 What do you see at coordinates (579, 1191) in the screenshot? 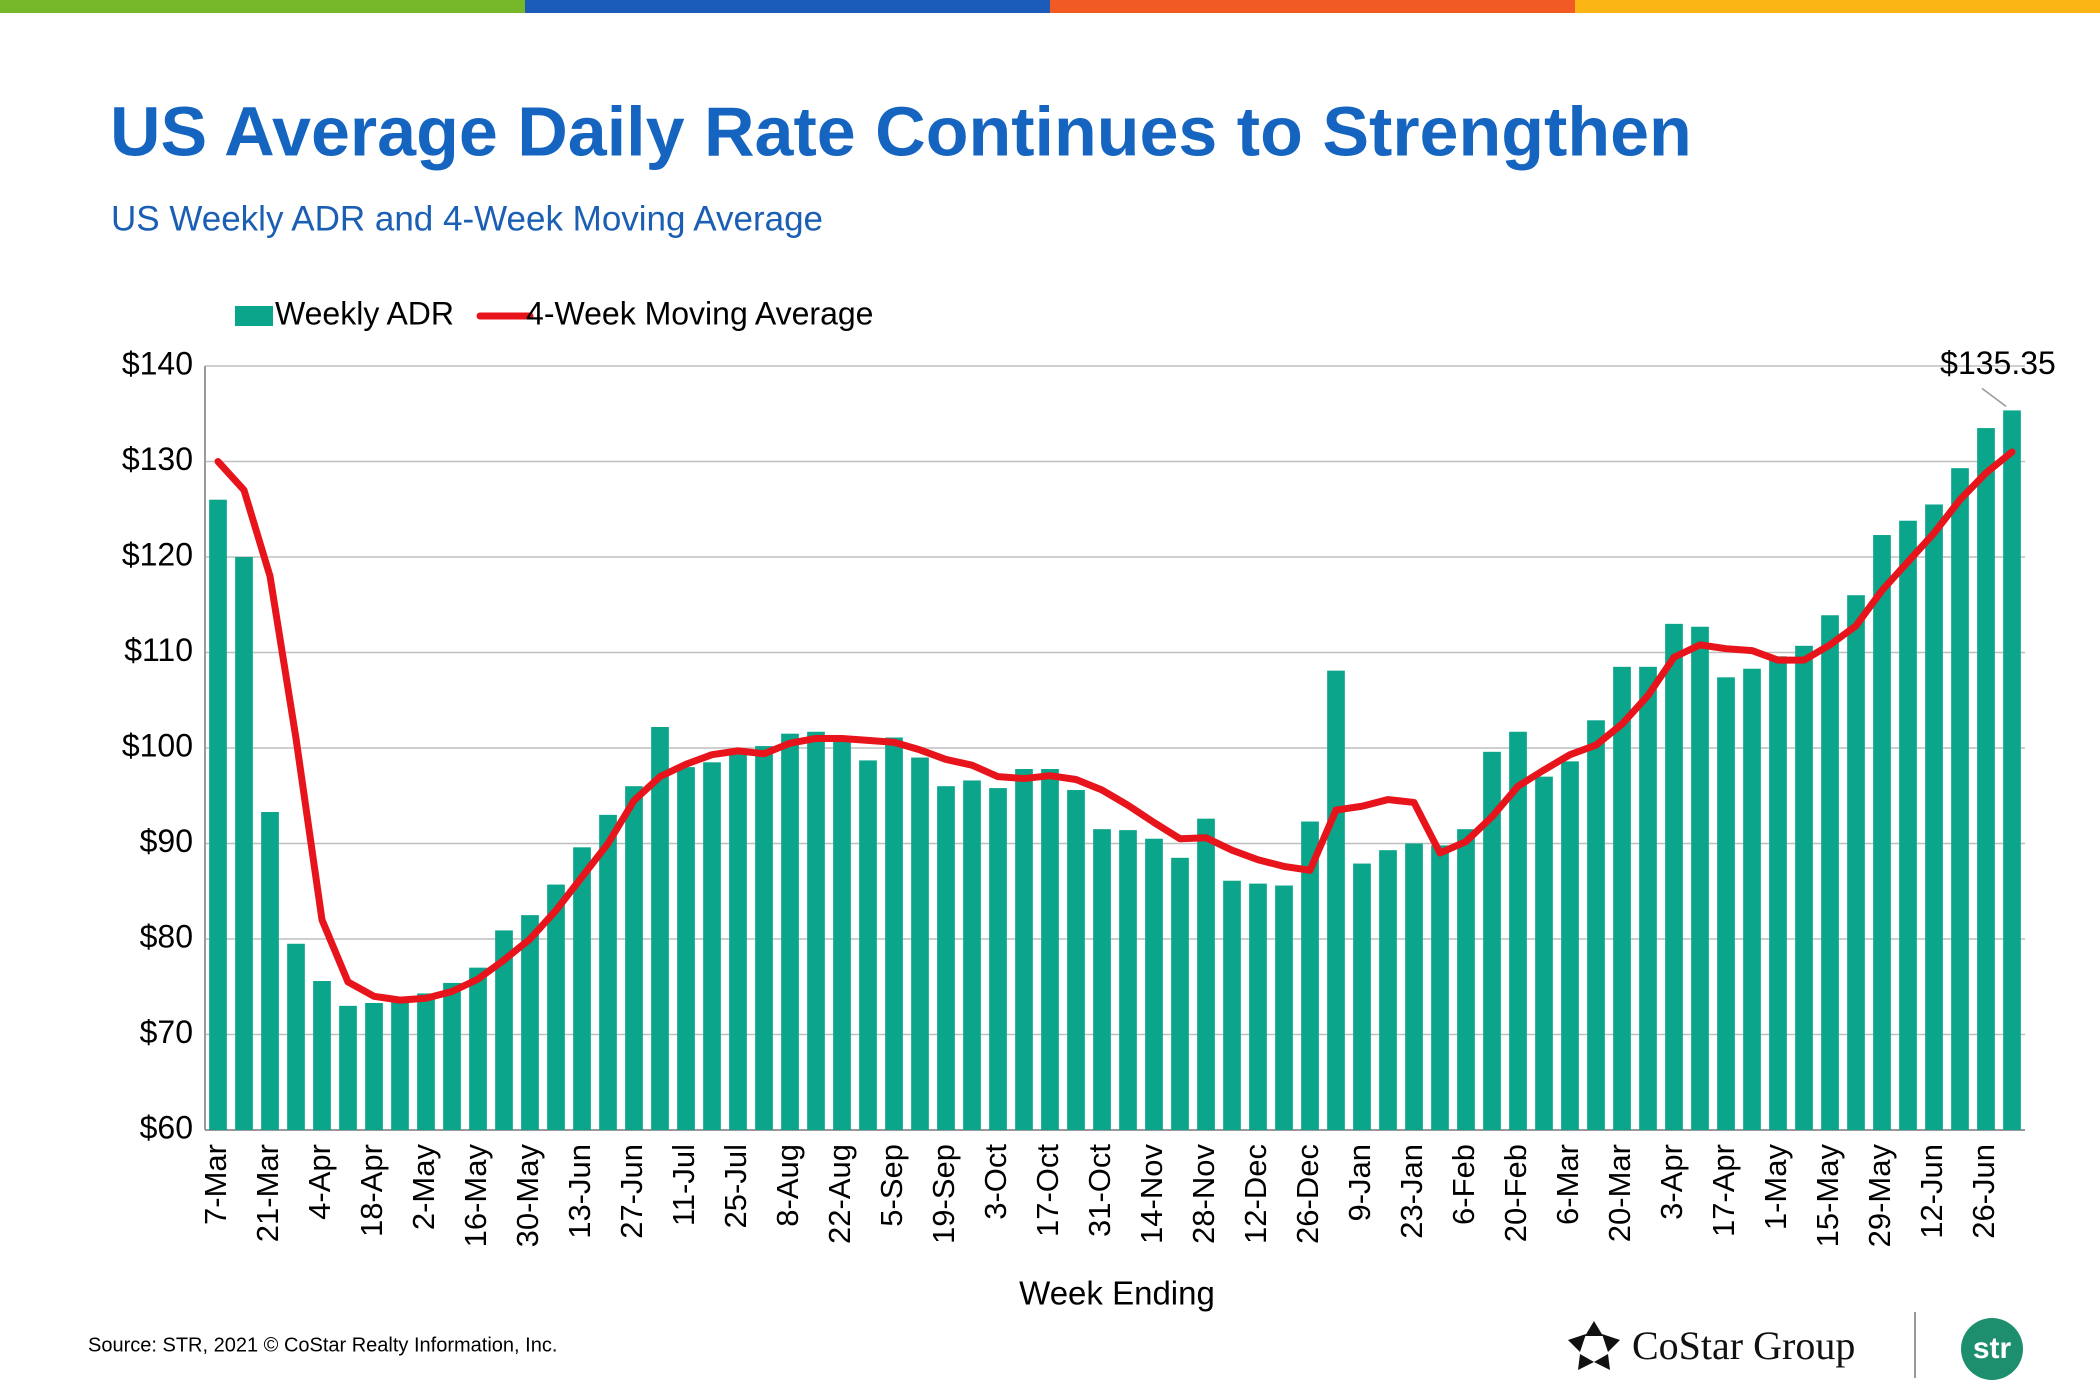
I see `x-tick-label: 13-Jun` at bounding box center [579, 1191].